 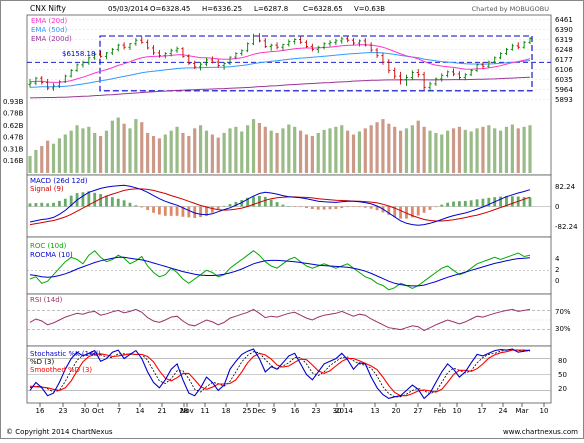 I want to click on x-tick-label: 11, so click(x=205, y=411).